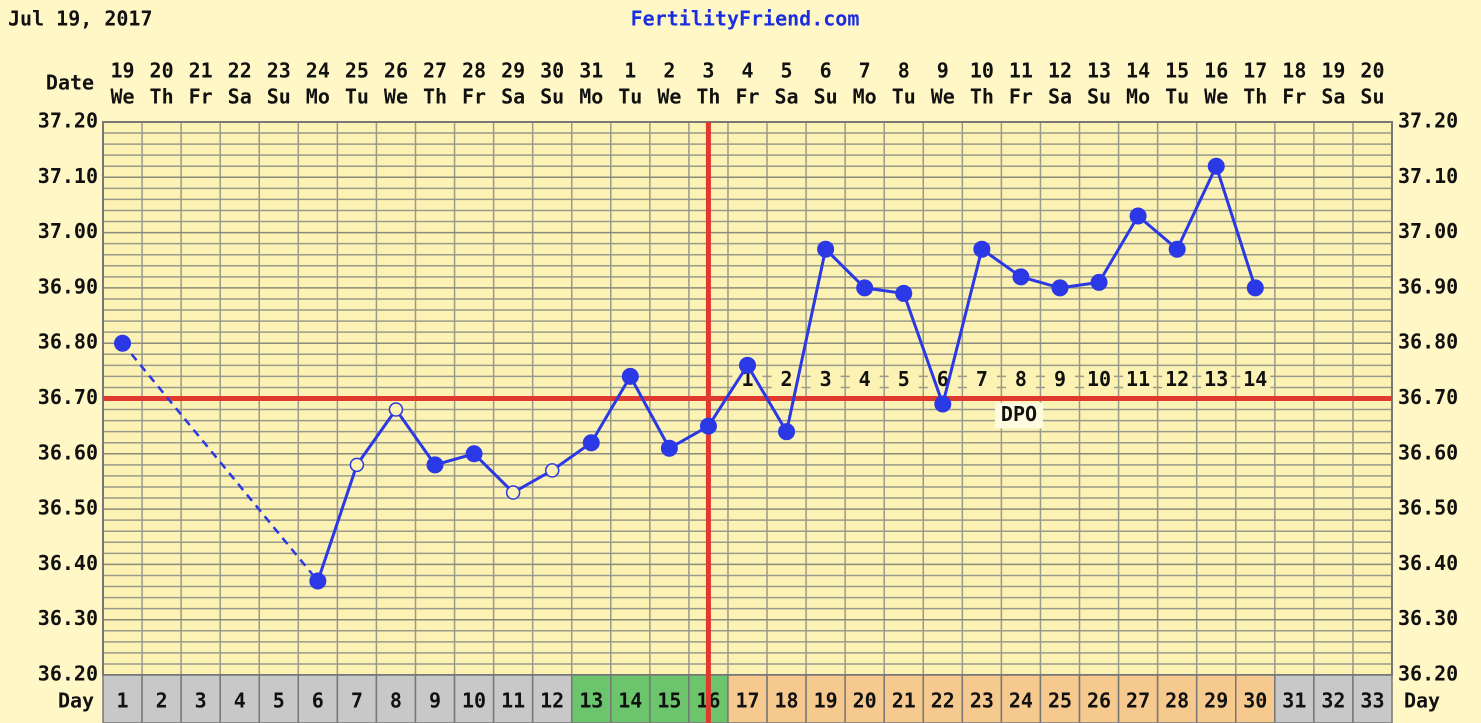  What do you see at coordinates (1428, 231) in the screenshot?
I see `y-tick-label-right: 37.00` at bounding box center [1428, 231].